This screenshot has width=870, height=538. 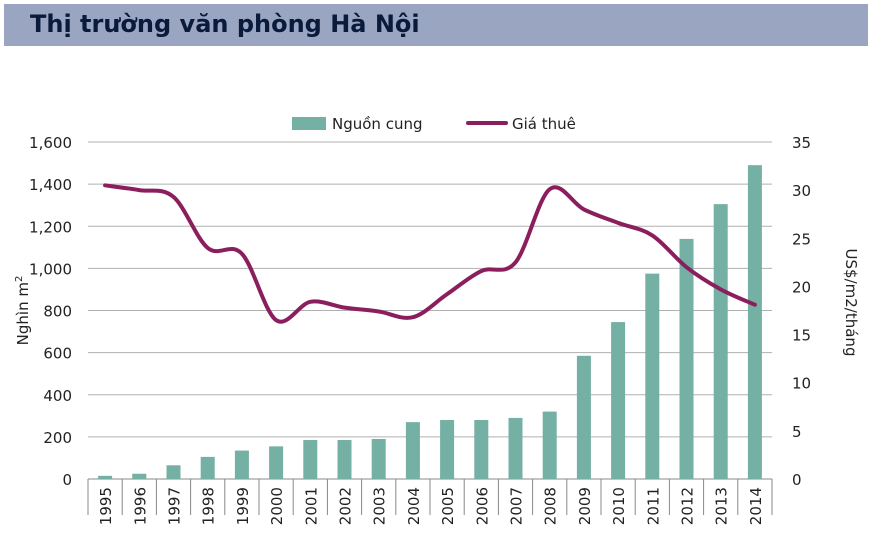 I want to click on x-tick-label: 2013, so click(x=722, y=506).